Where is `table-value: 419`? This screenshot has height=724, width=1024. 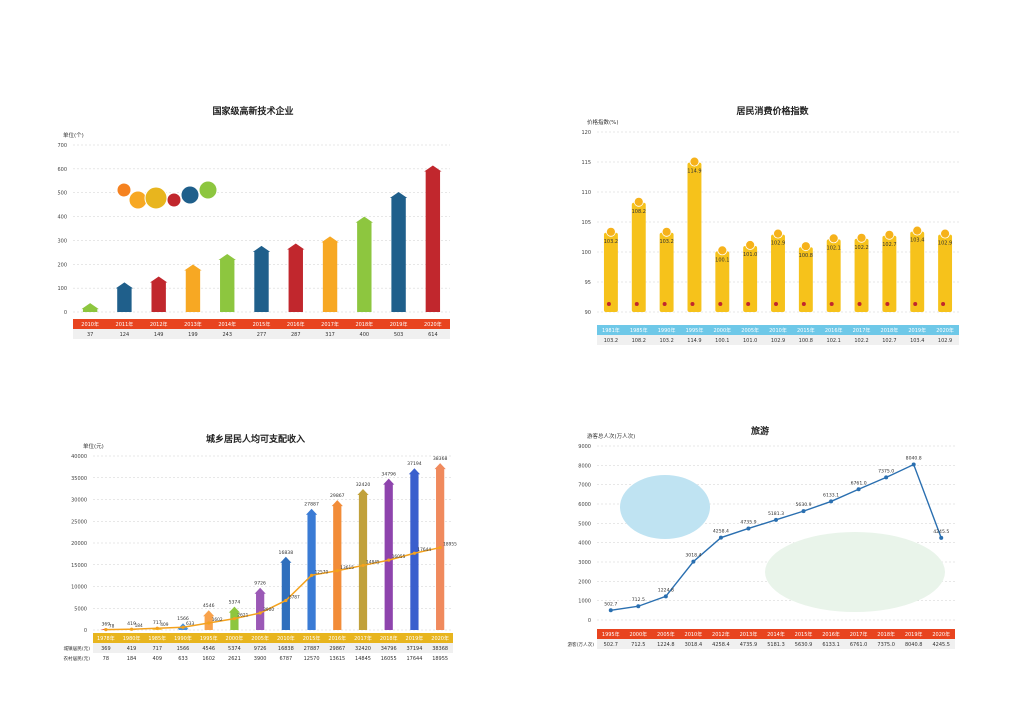
table-value: 419 is located at coordinates (132, 649).